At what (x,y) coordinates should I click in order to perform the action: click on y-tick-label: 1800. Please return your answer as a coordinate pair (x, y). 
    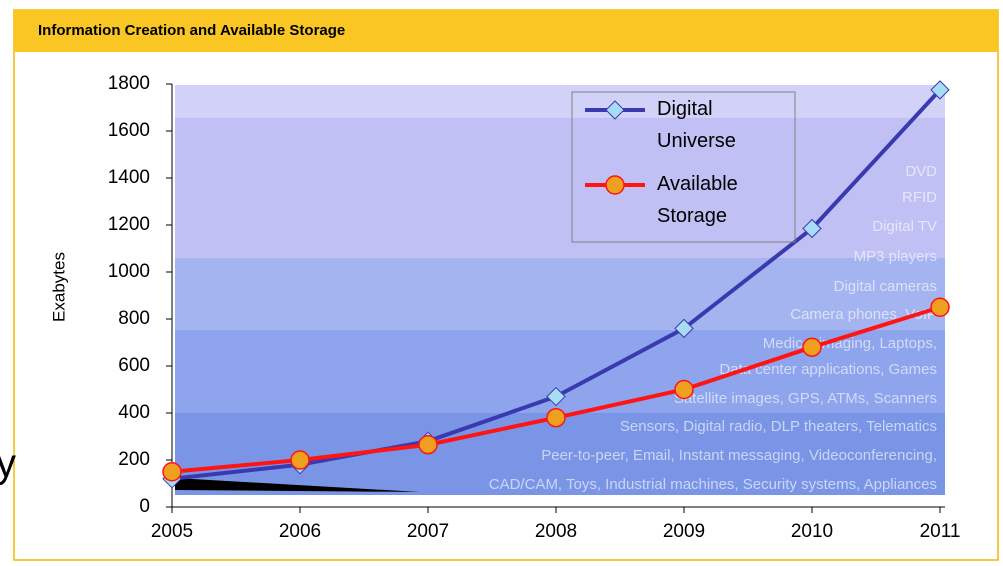
    Looking at the image, I should click on (129, 83).